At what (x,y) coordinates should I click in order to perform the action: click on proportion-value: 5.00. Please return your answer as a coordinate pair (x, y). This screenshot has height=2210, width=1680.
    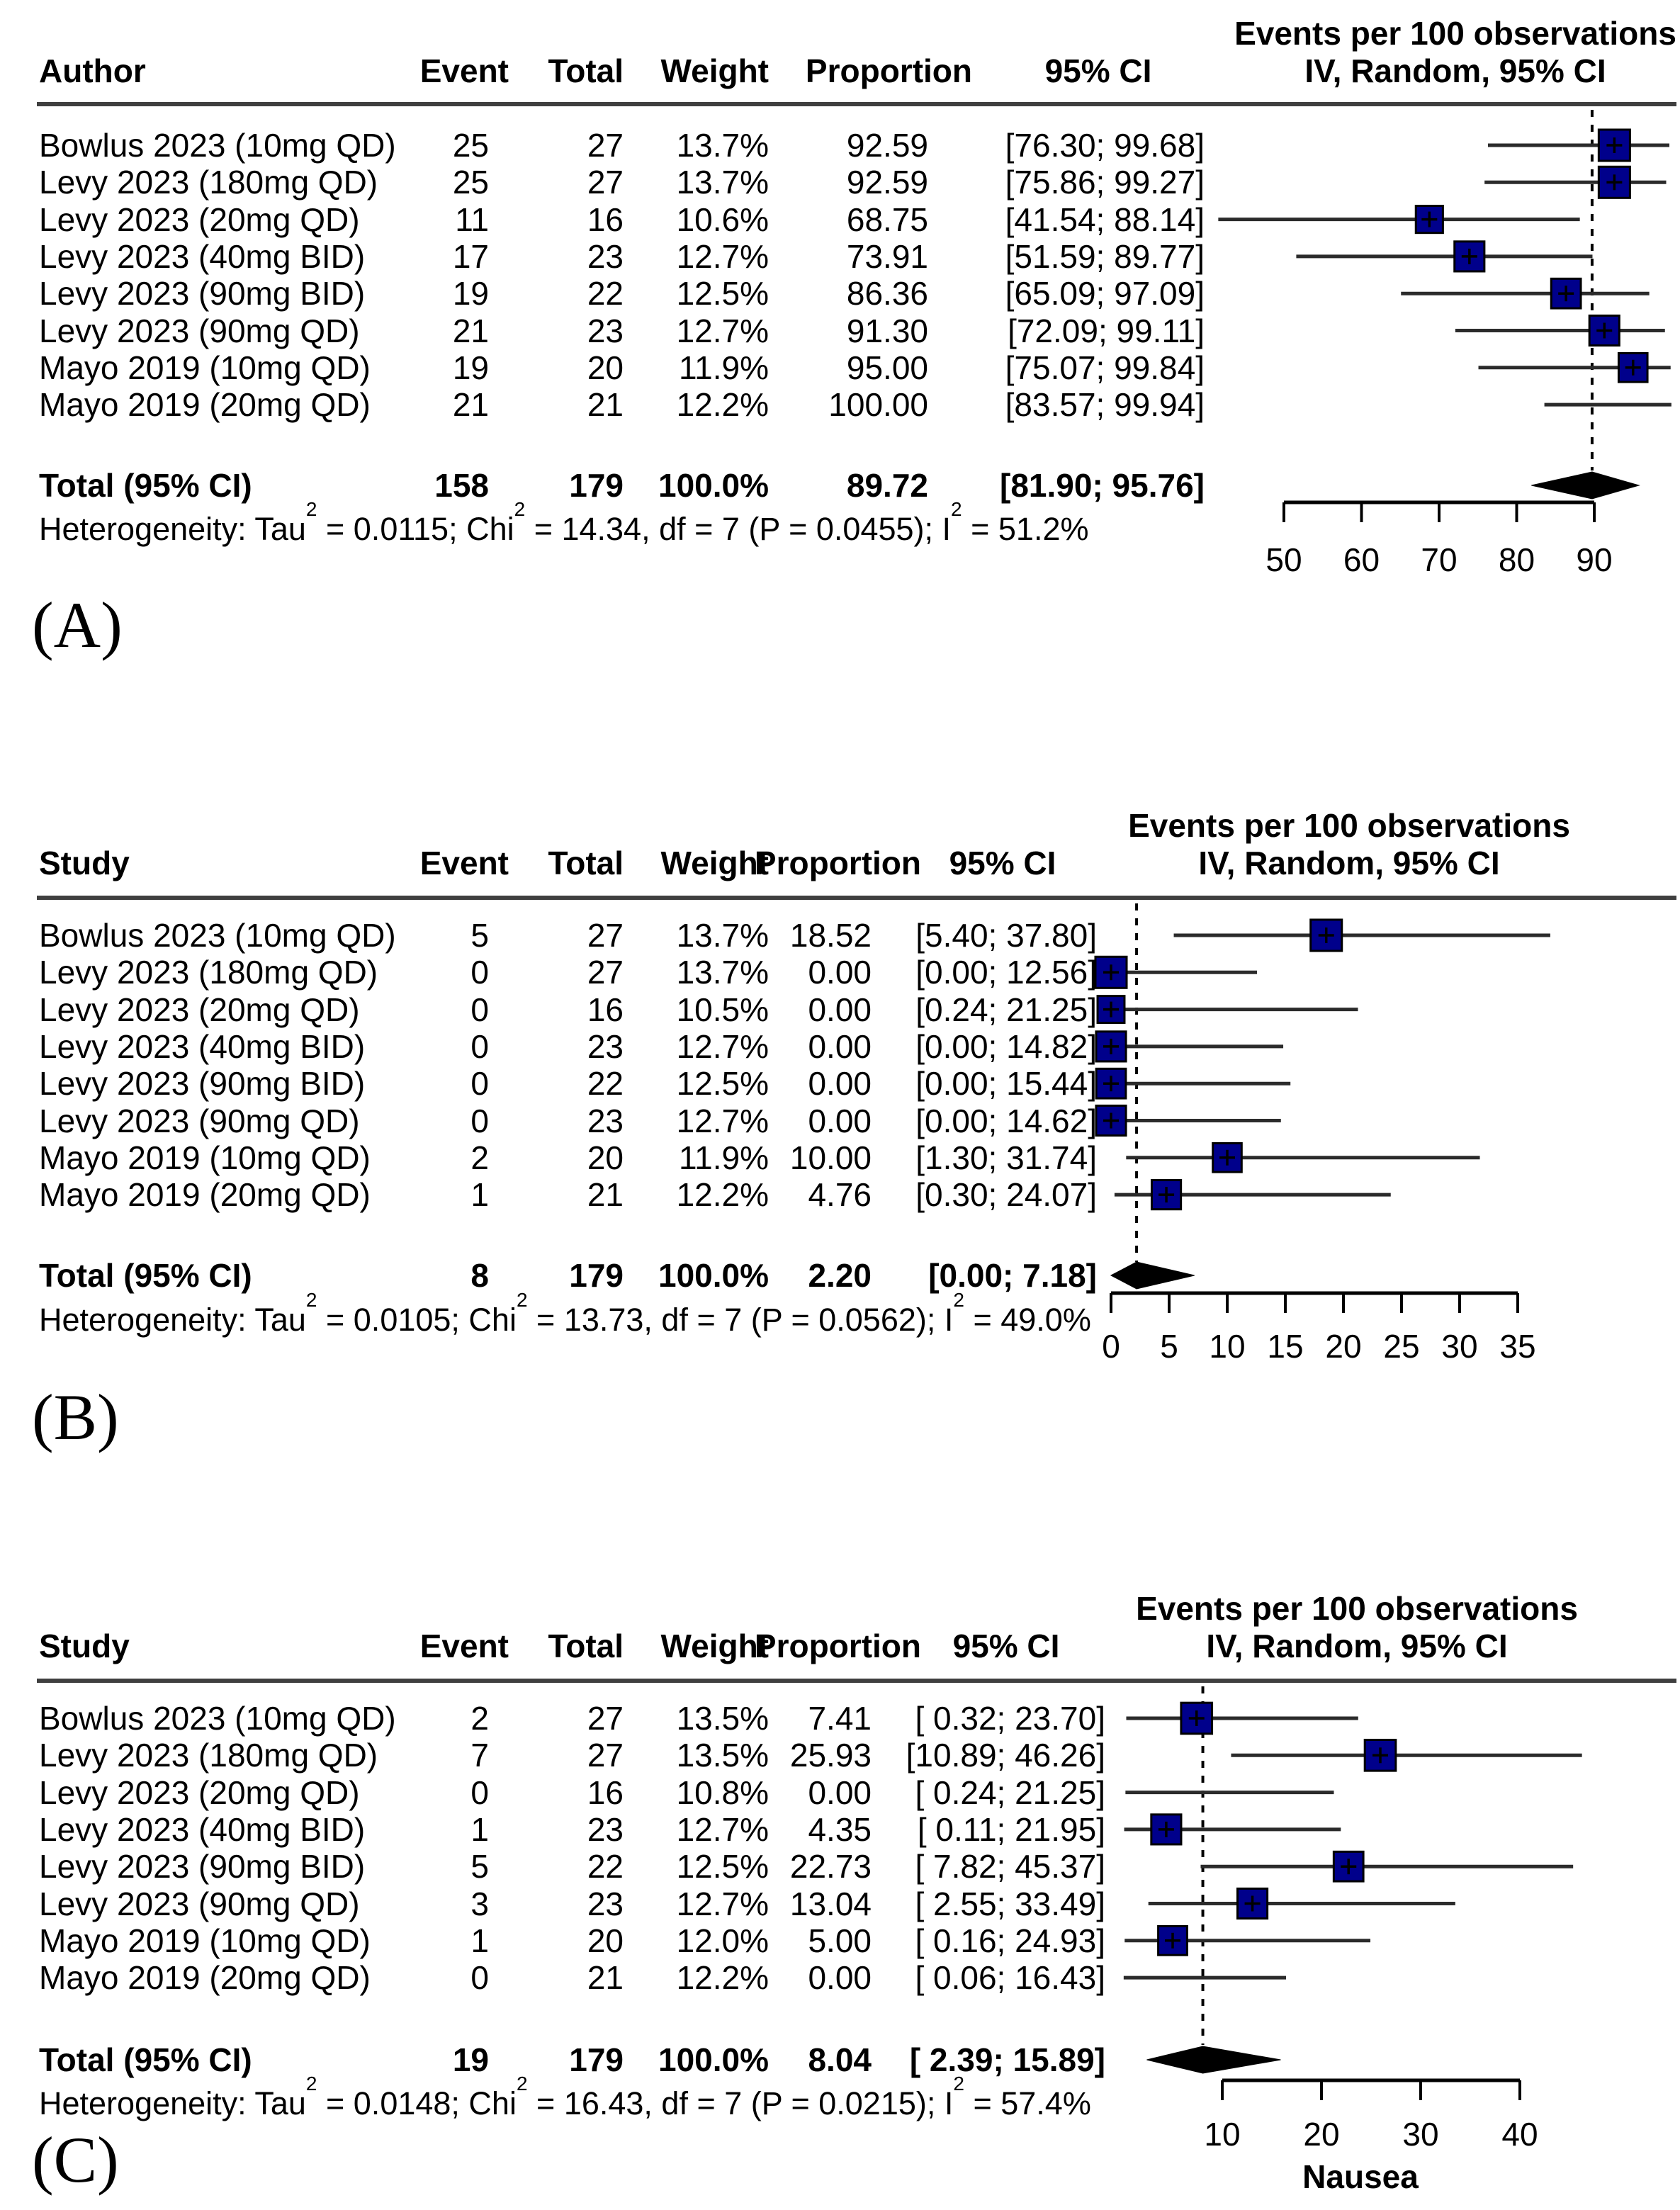
    Looking at the image, I should click on (840, 1941).